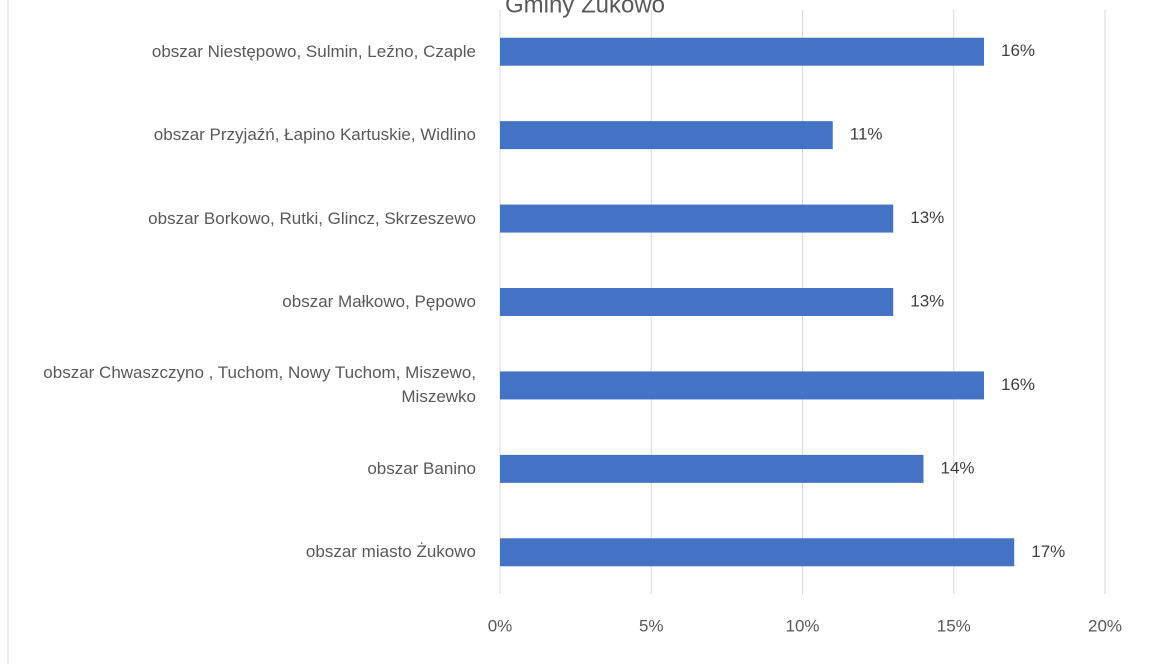 The height and width of the screenshot is (664, 1156). What do you see at coordinates (651, 625) in the screenshot?
I see `x-tick-label: 5%` at bounding box center [651, 625].